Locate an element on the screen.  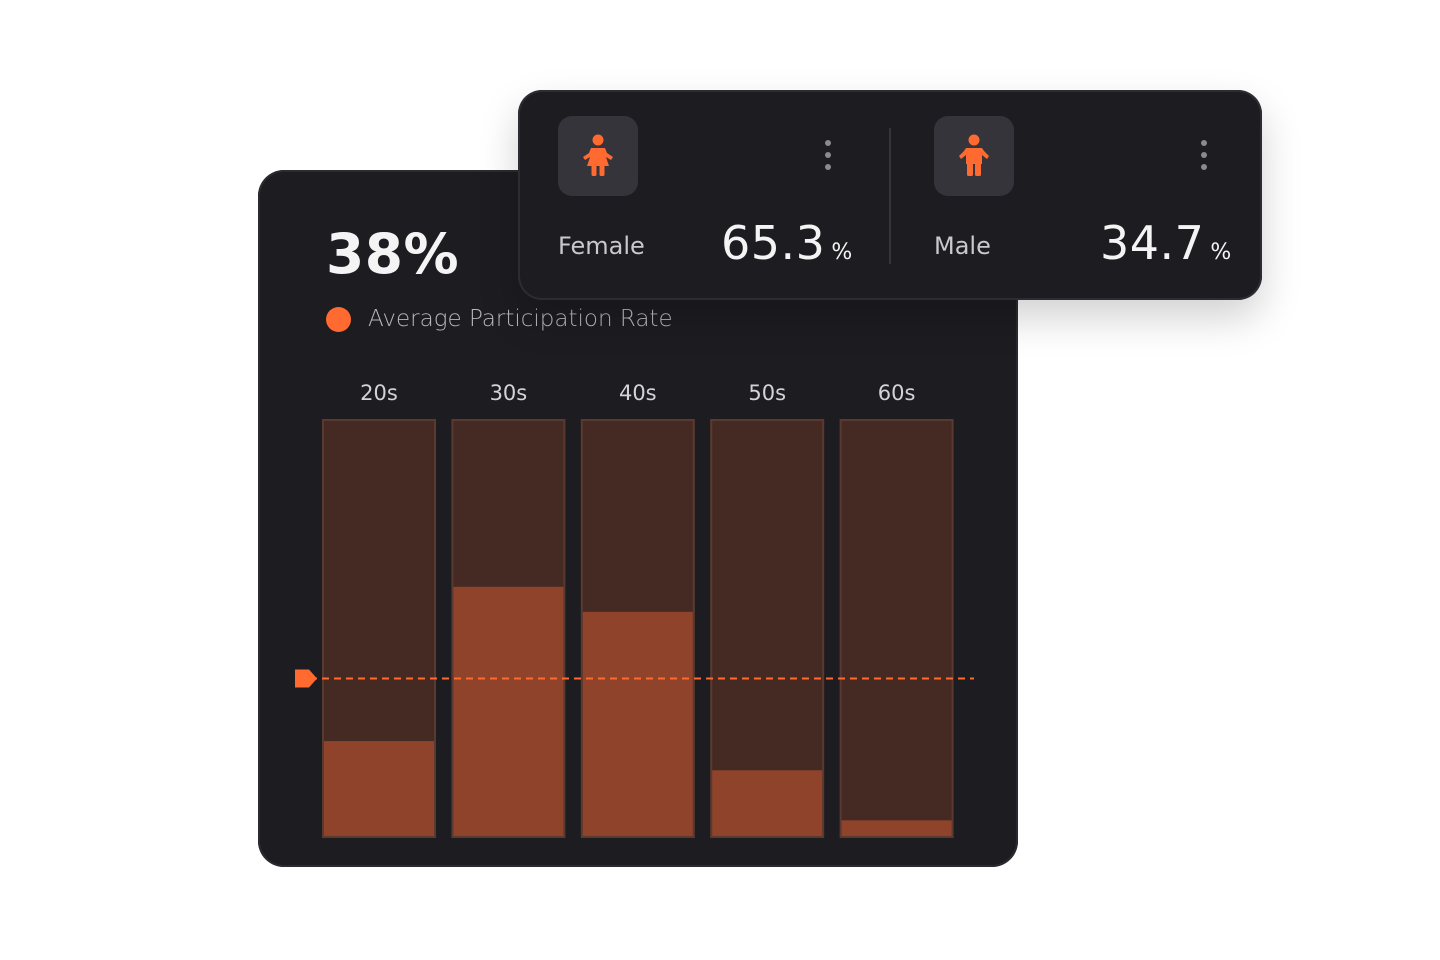
male-percentage-unit: % is located at coordinates (1221, 252).